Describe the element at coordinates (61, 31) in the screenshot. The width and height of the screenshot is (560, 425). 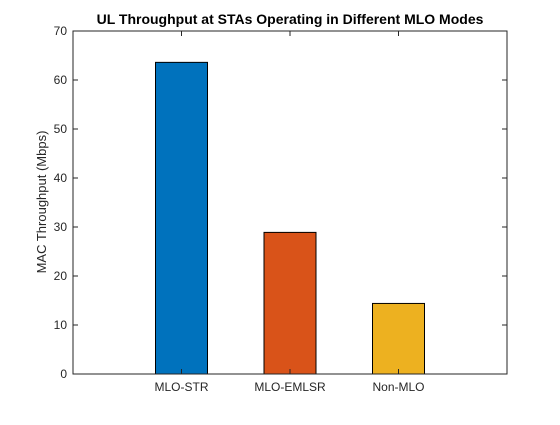
I see `y-tick-label: 70` at that location.